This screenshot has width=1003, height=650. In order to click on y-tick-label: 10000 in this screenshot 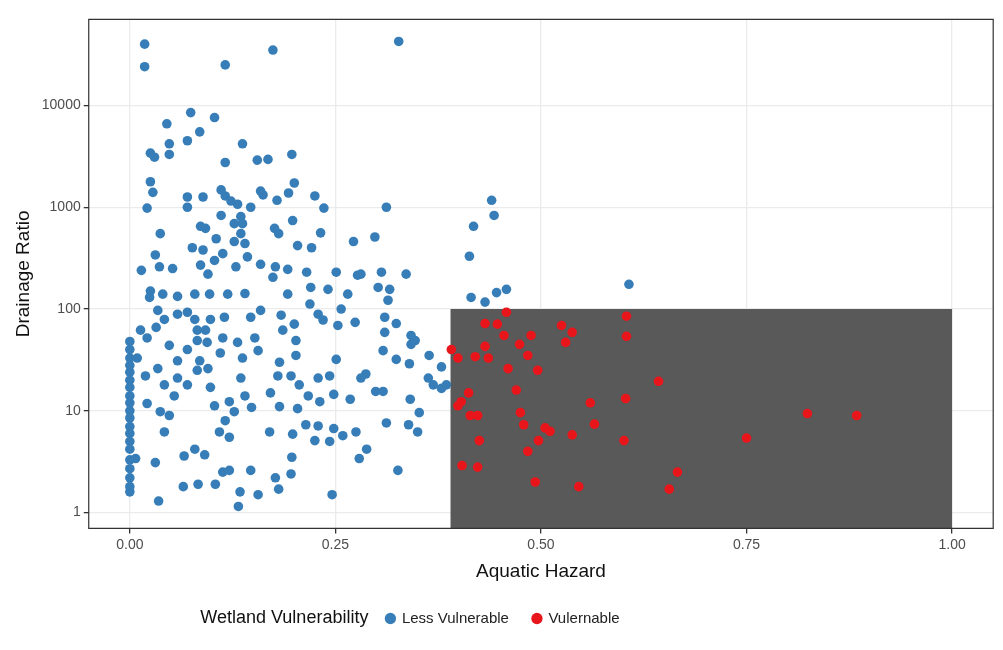, I will do `click(61, 104)`.